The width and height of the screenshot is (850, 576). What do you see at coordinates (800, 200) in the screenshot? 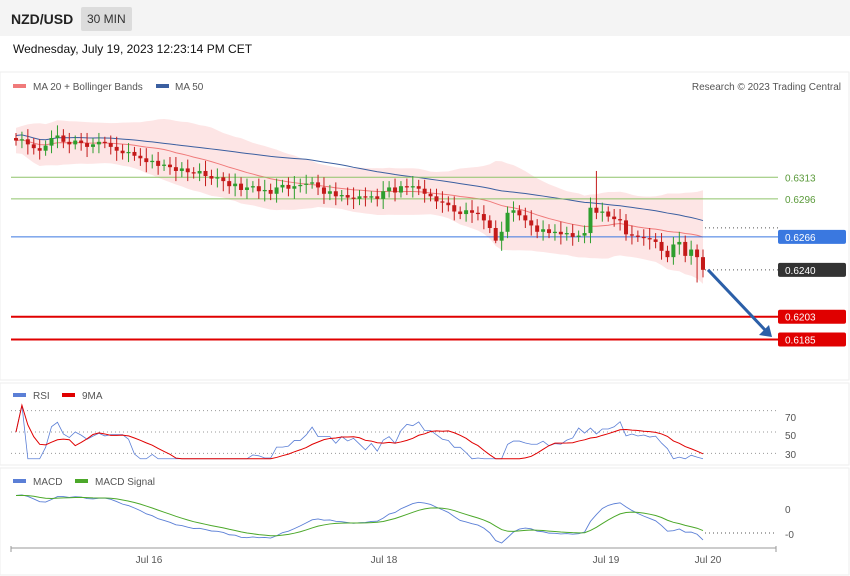
I see `level-label-resistance: 0.6296` at bounding box center [800, 200].